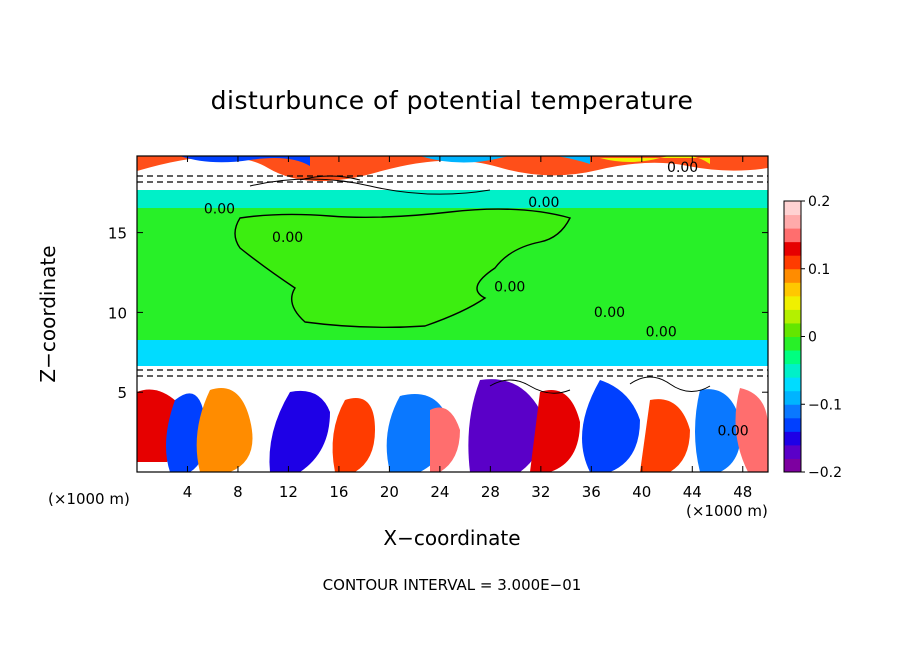 Image resolution: width=904 pixels, height=654 pixels. What do you see at coordinates (727, 511) in the screenshot?
I see `x-unit-right: (×1000 m)` at bounding box center [727, 511].